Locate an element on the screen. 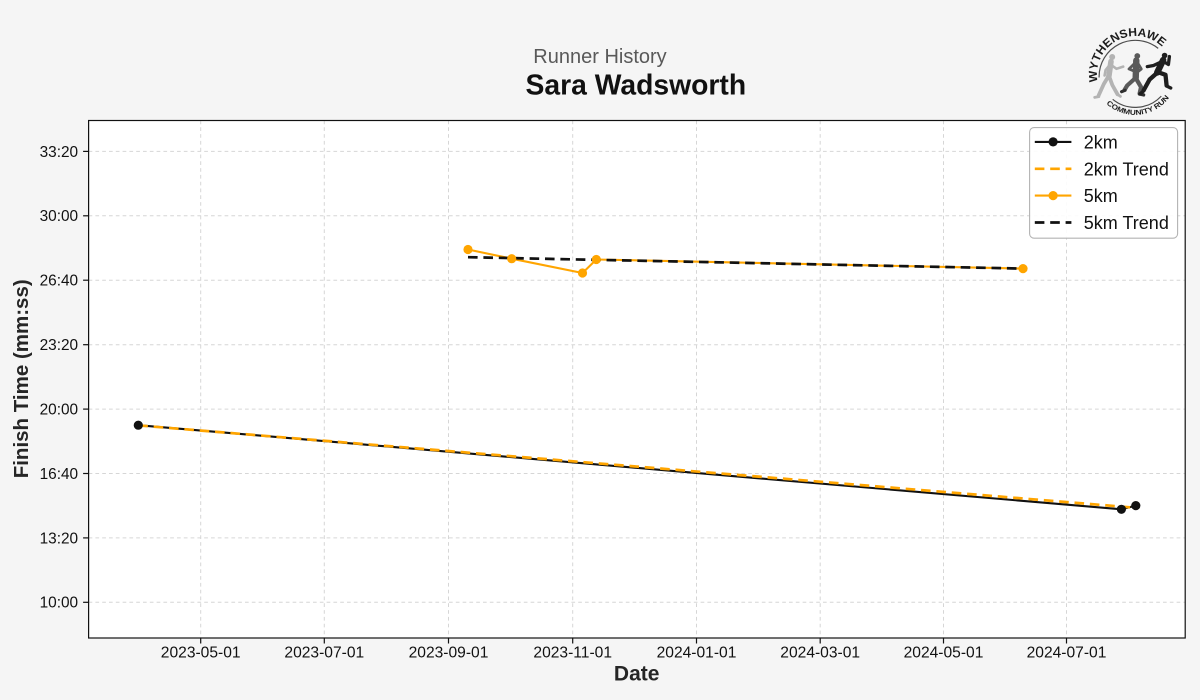  svg-text: 5km Trend is located at coordinates (1126, 223).